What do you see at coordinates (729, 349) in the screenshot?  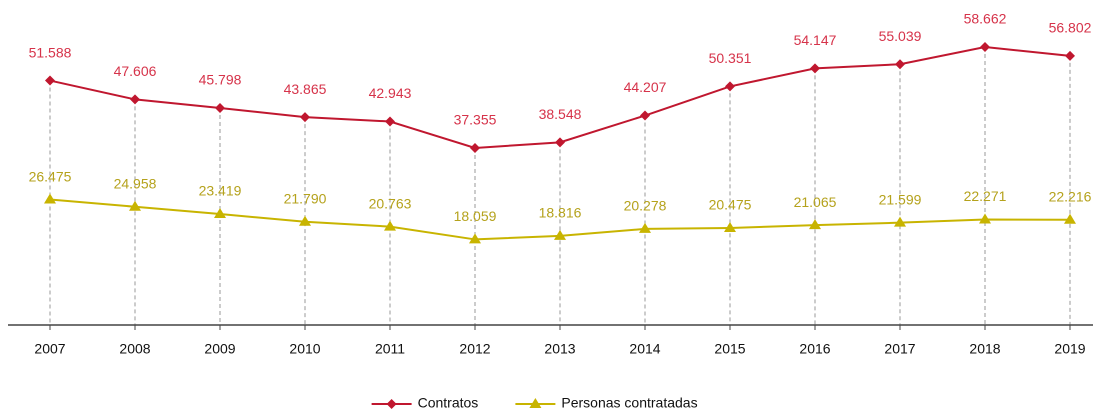 I see `x-tick-label: 2015` at bounding box center [729, 349].